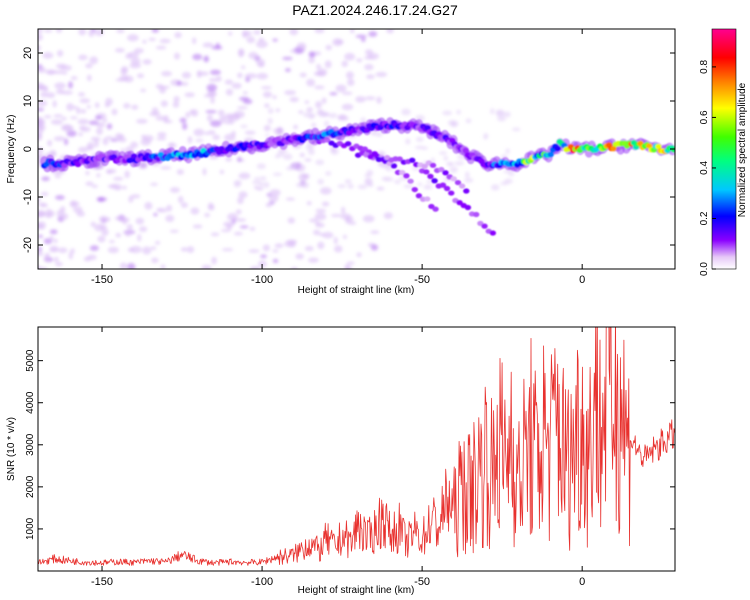  I want to click on spectrogram-x-label: Height of straight line (km), so click(356, 290).